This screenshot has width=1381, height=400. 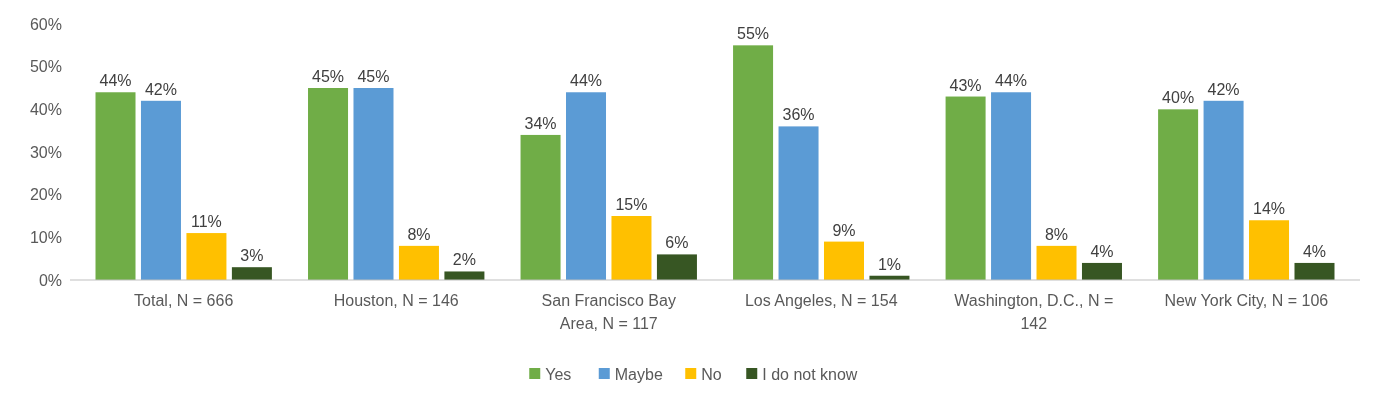 What do you see at coordinates (965, 85) in the screenshot?
I see `data-label: 43%` at bounding box center [965, 85].